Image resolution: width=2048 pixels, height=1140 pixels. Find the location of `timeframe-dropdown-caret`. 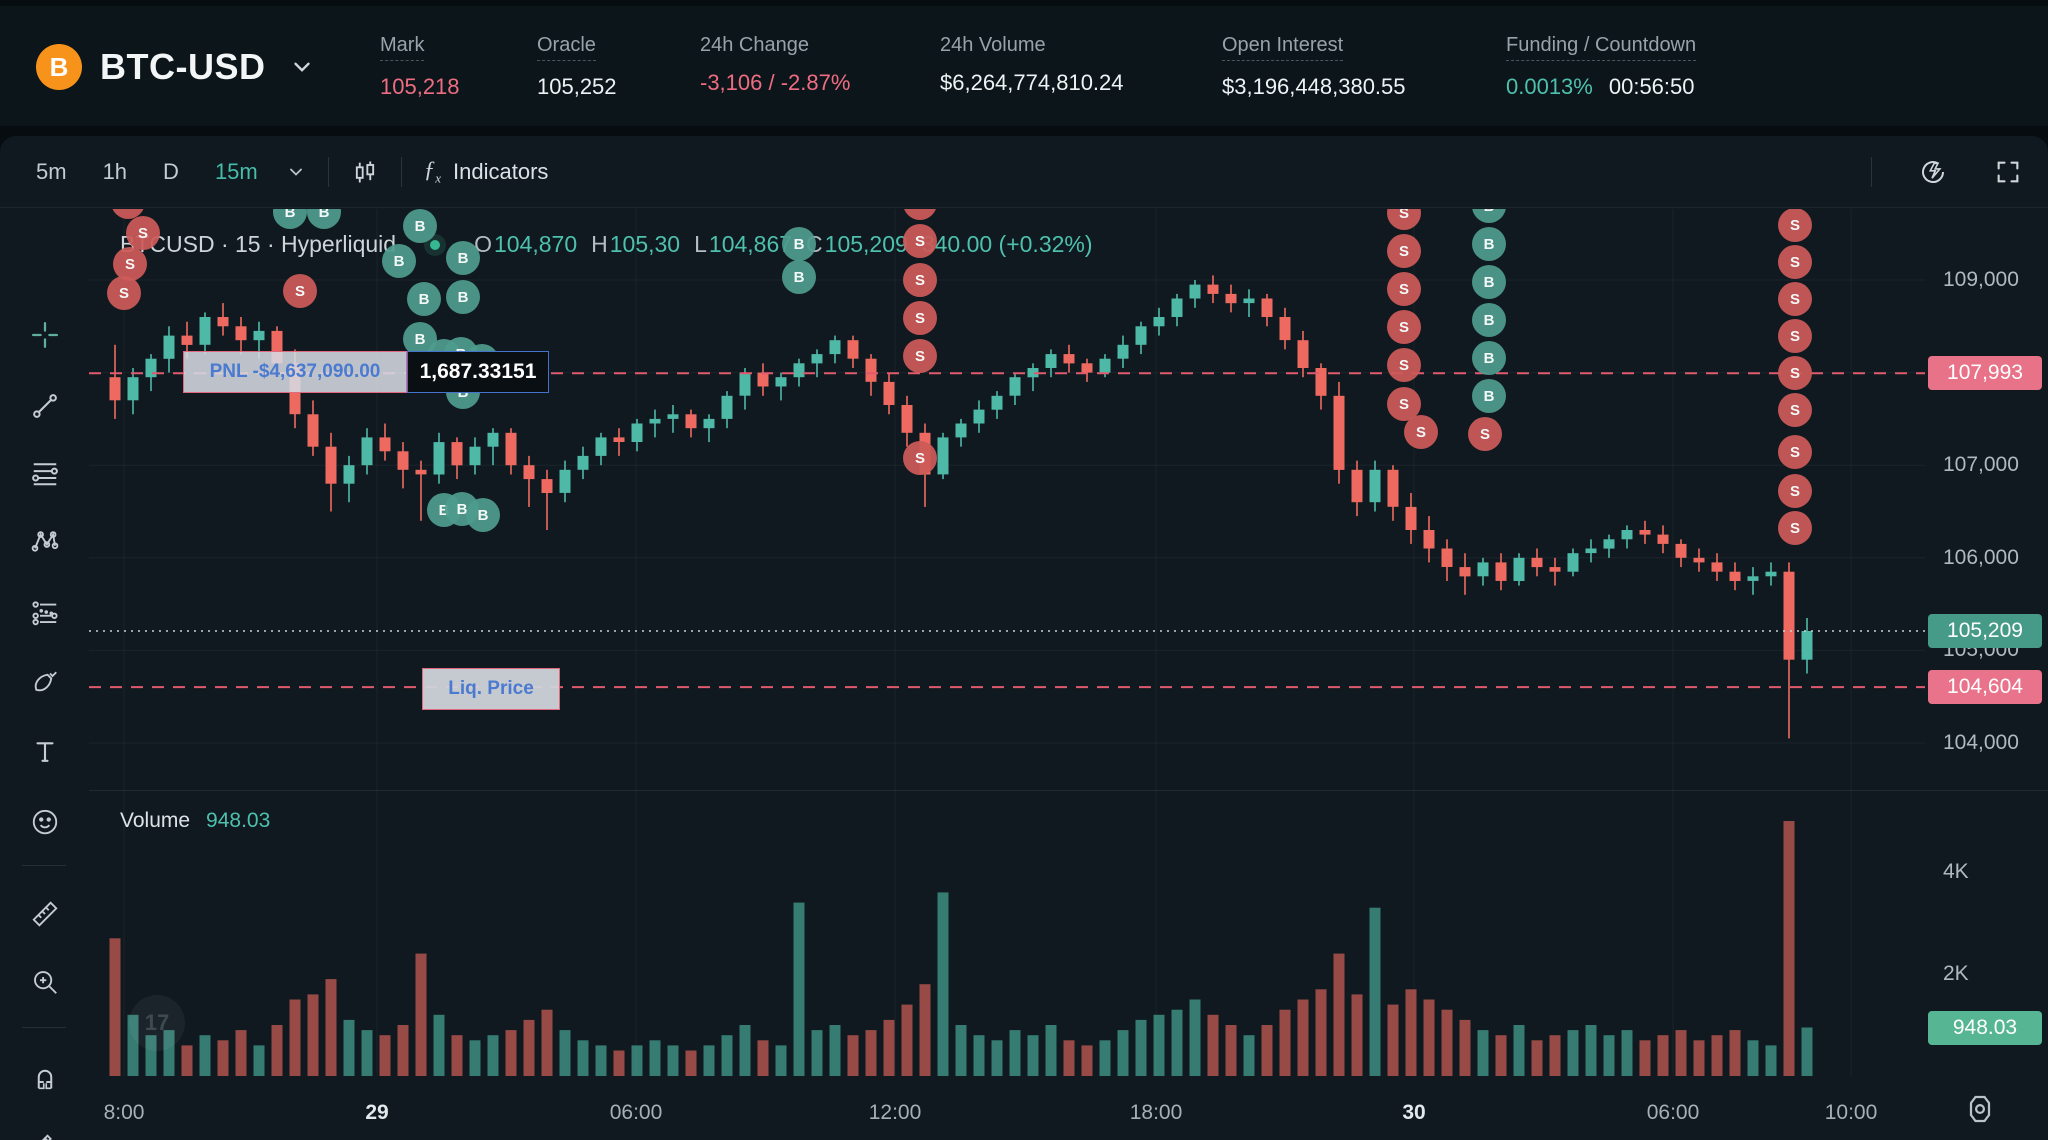

timeframe-dropdown-caret is located at coordinates (296, 172).